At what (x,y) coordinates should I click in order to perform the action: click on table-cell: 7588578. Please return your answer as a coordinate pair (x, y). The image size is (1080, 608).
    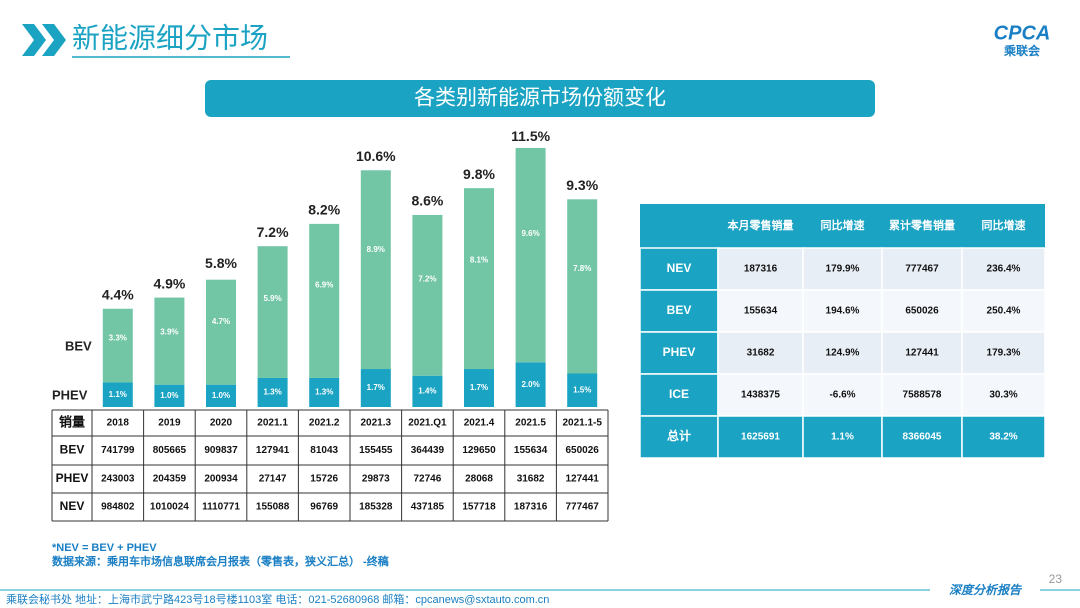
    Looking at the image, I should click on (922, 395).